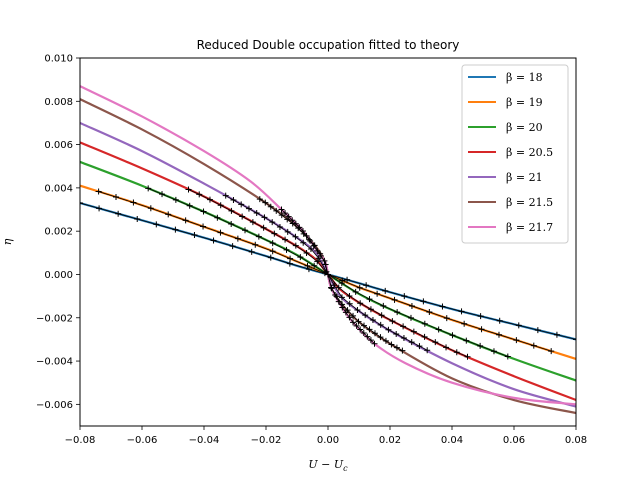 Image resolution: width=640 pixels, height=480 pixels. What do you see at coordinates (524, 77) in the screenshot?
I see `legend-label-0: β = 18` at bounding box center [524, 77].